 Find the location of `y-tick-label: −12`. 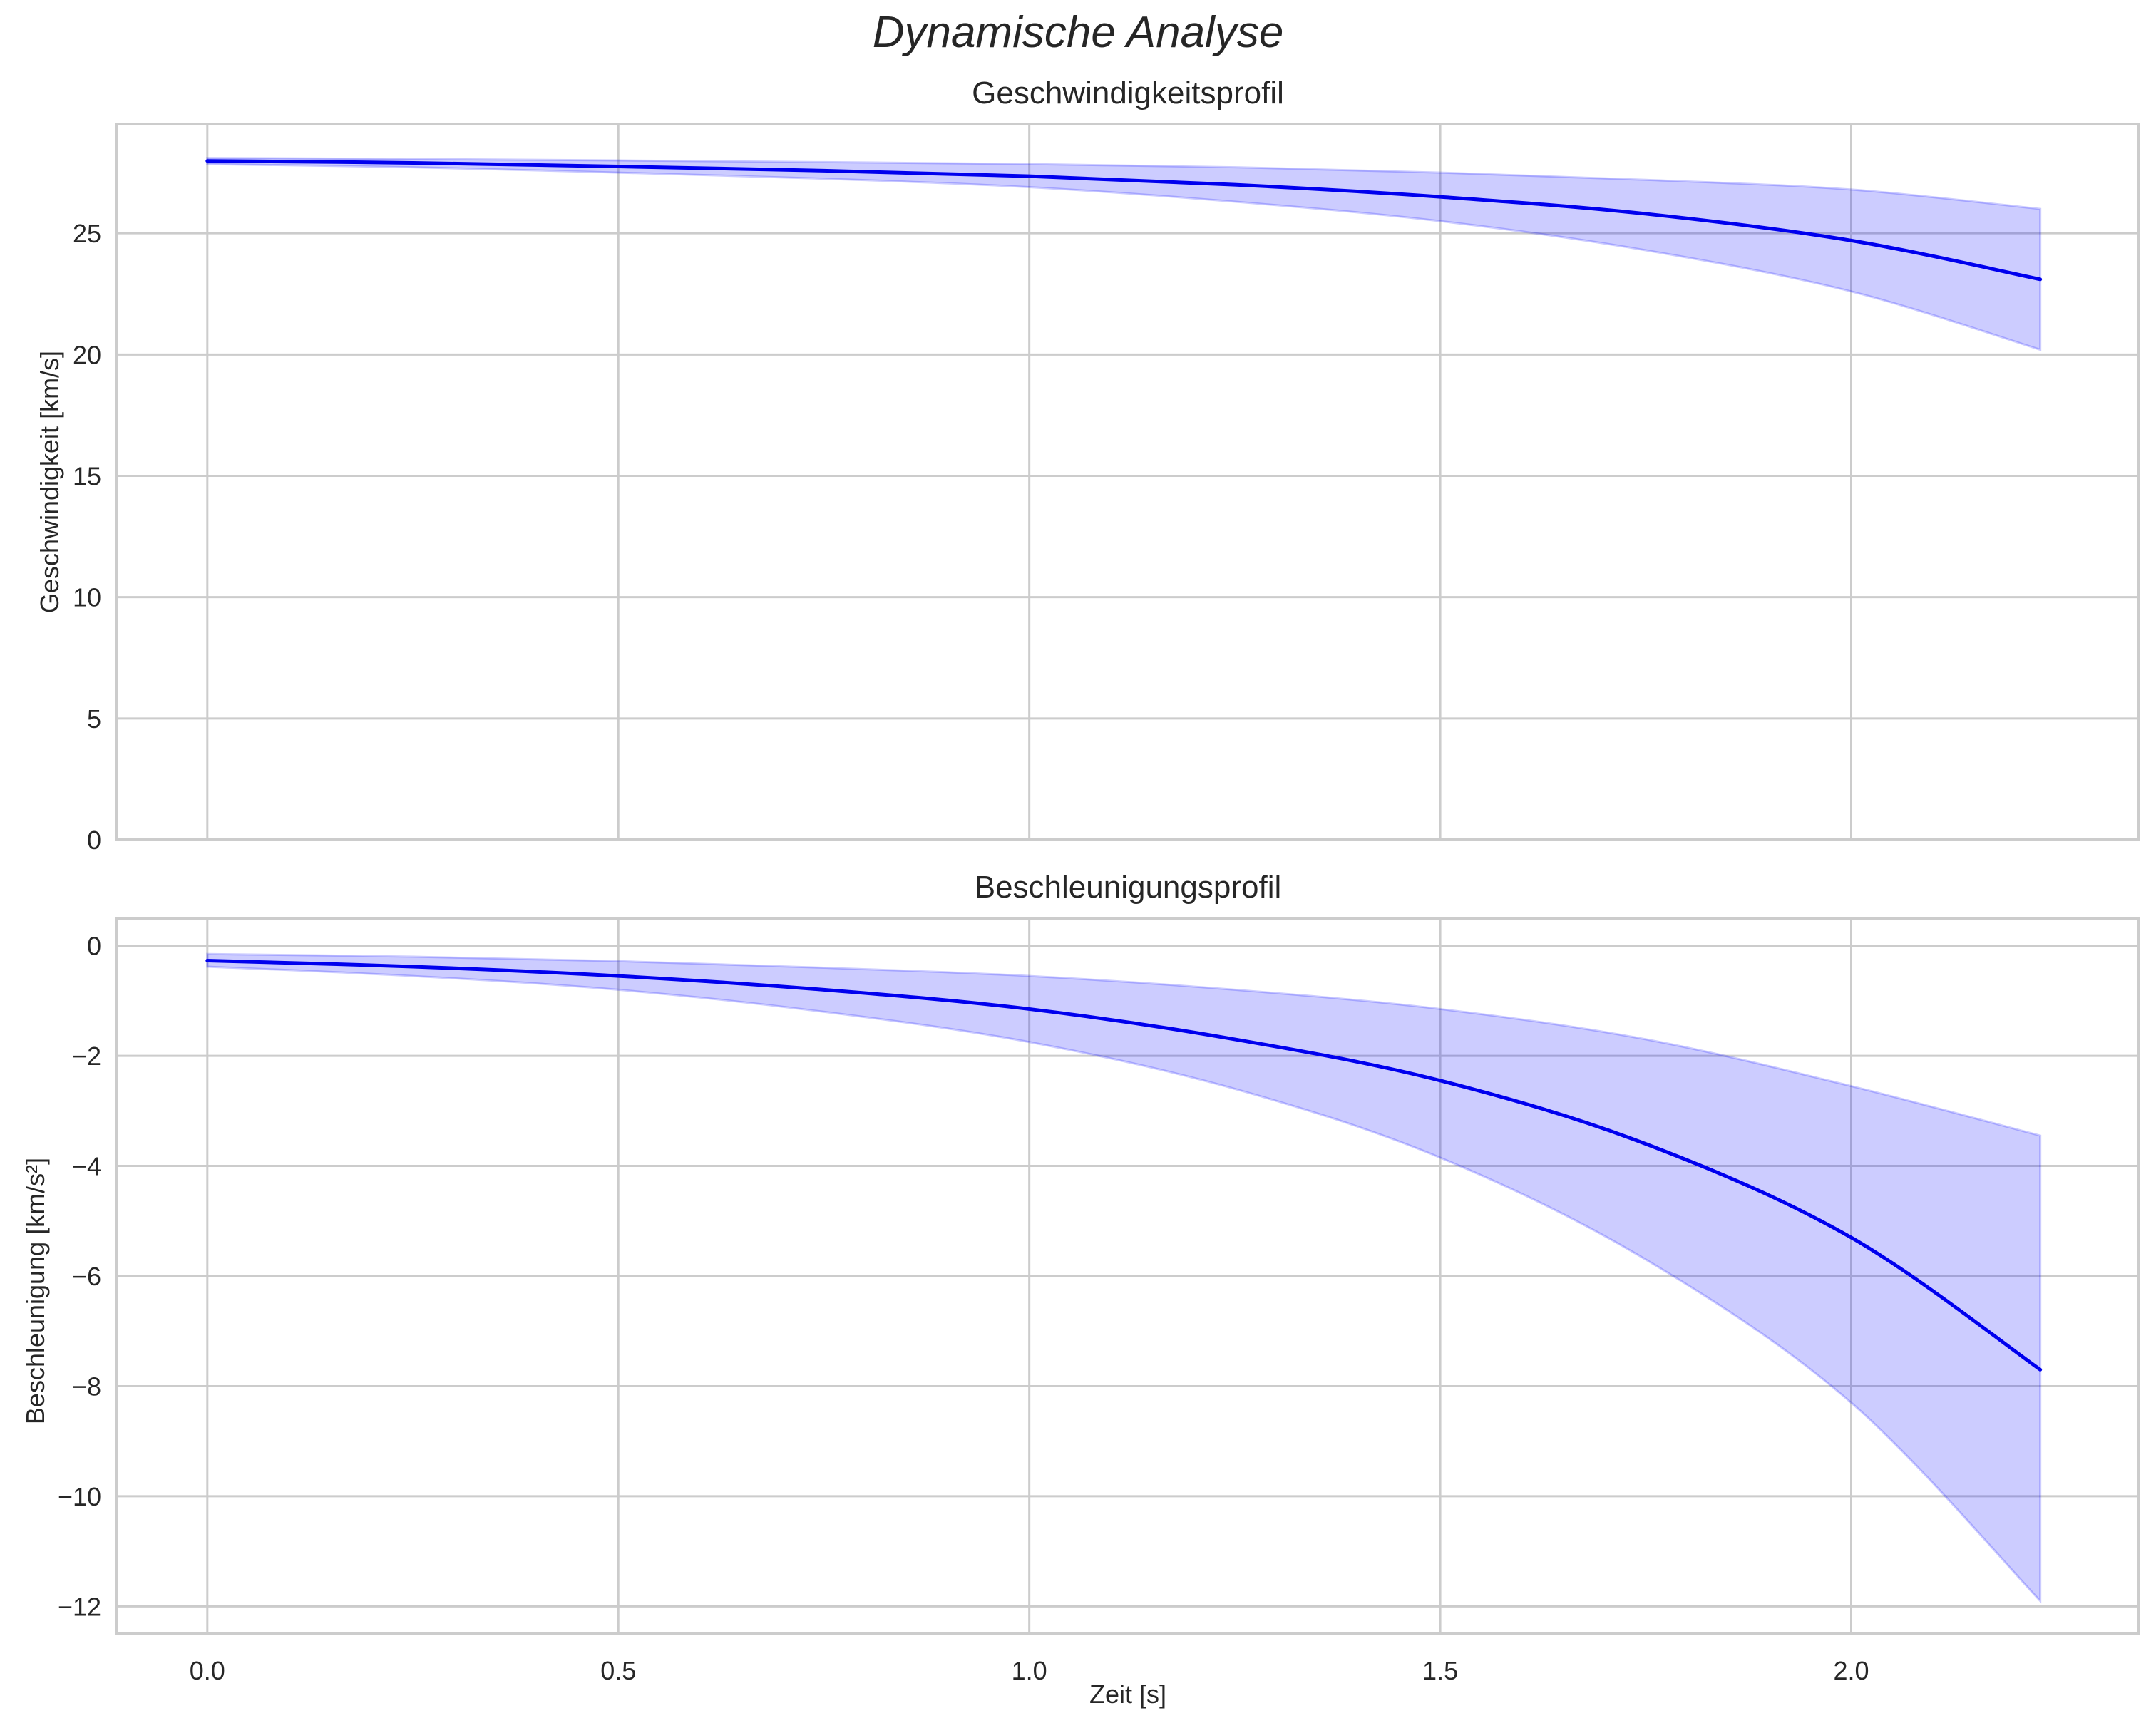

y-tick-label: −12 is located at coordinates (79, 1606).